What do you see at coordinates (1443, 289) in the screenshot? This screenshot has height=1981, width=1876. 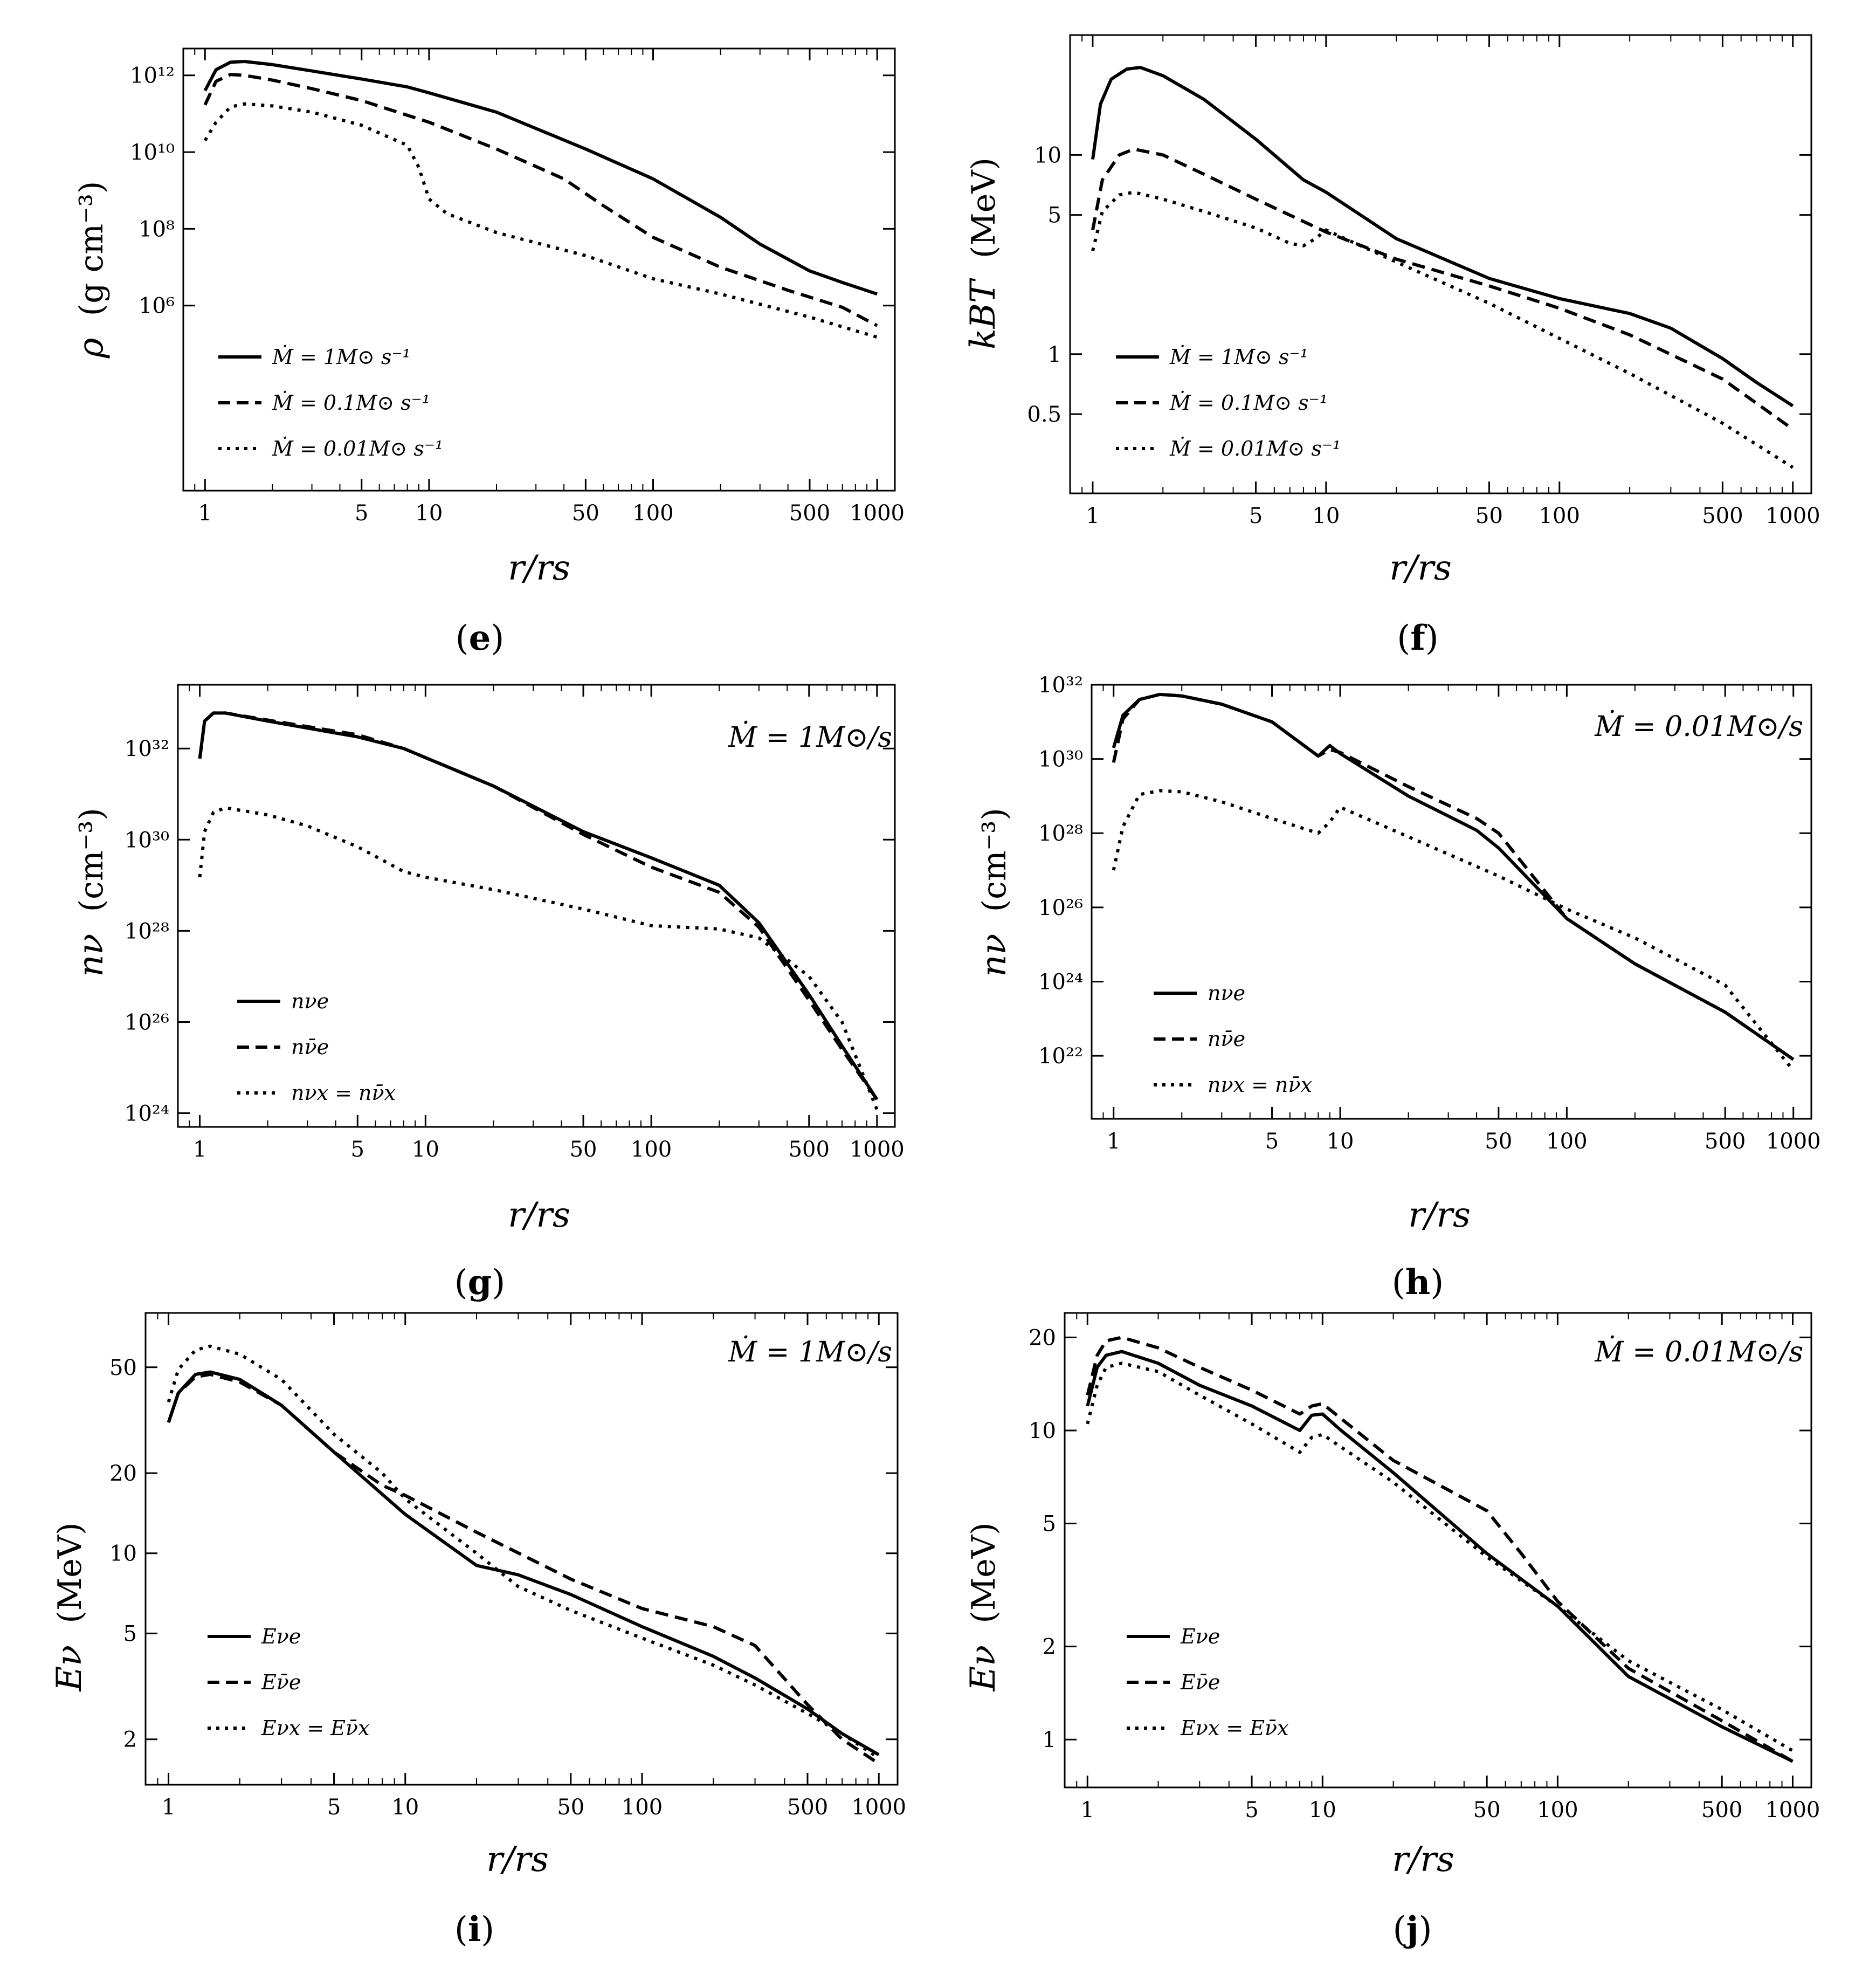 I see `panel-f-series-dashed-line` at bounding box center [1443, 289].